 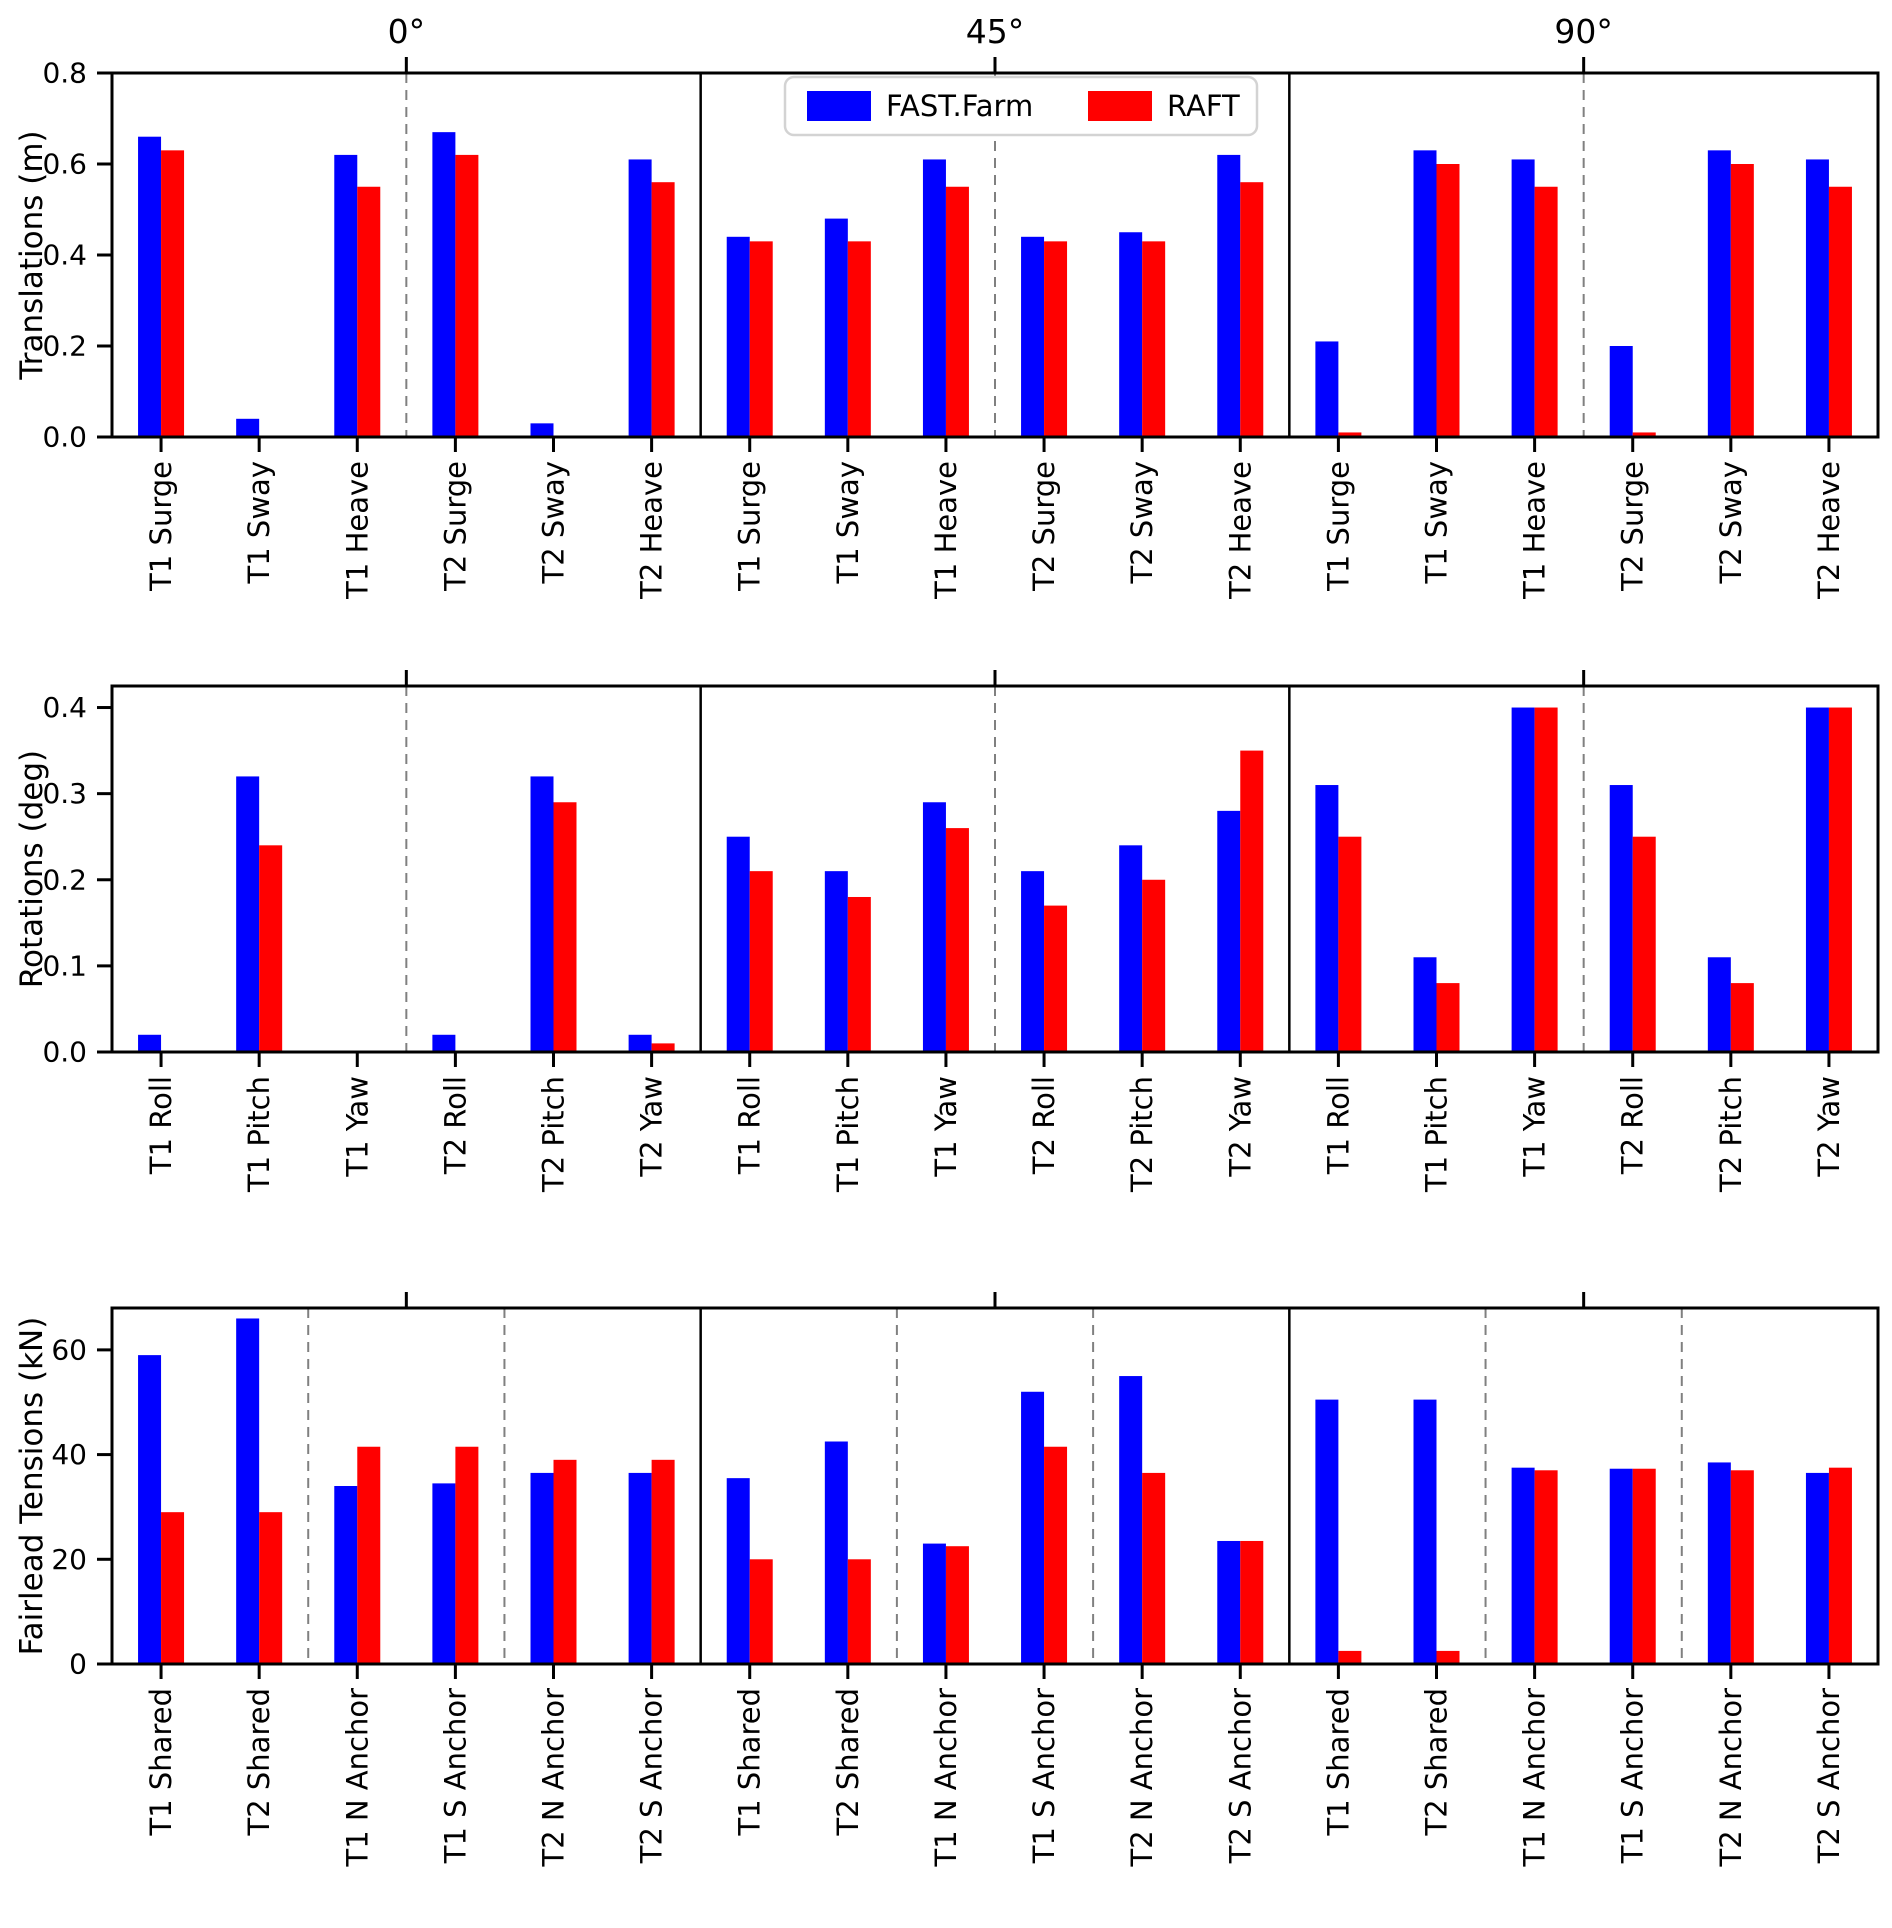 What do you see at coordinates (69, 1559) in the screenshot?
I see `y-tick-label: 20` at bounding box center [69, 1559].